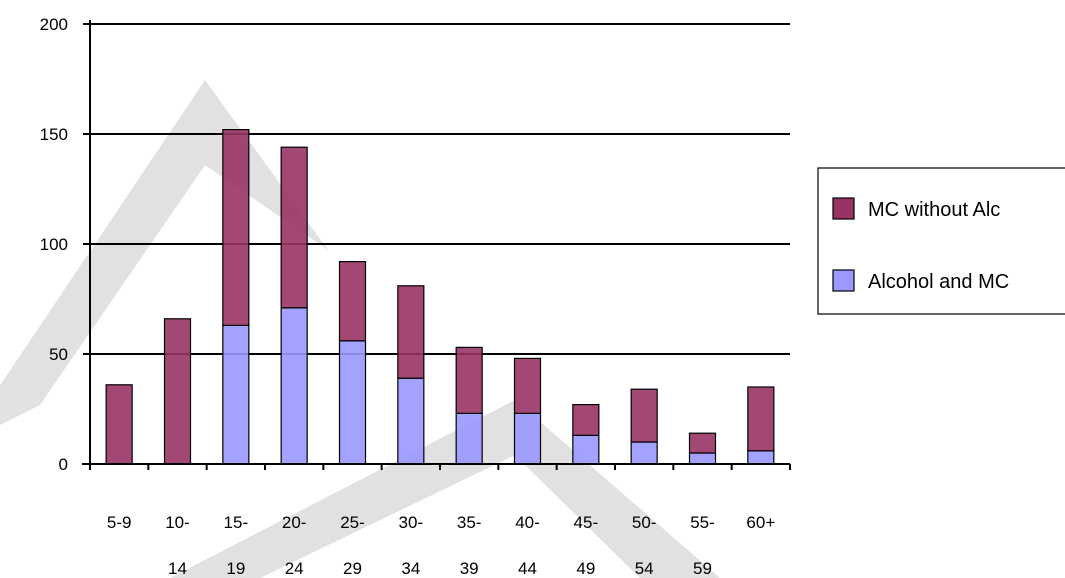 Image resolution: width=1065 pixels, height=578 pixels. What do you see at coordinates (702, 568) in the screenshot?
I see `x-tick-label-55-59-line2: 59` at bounding box center [702, 568].